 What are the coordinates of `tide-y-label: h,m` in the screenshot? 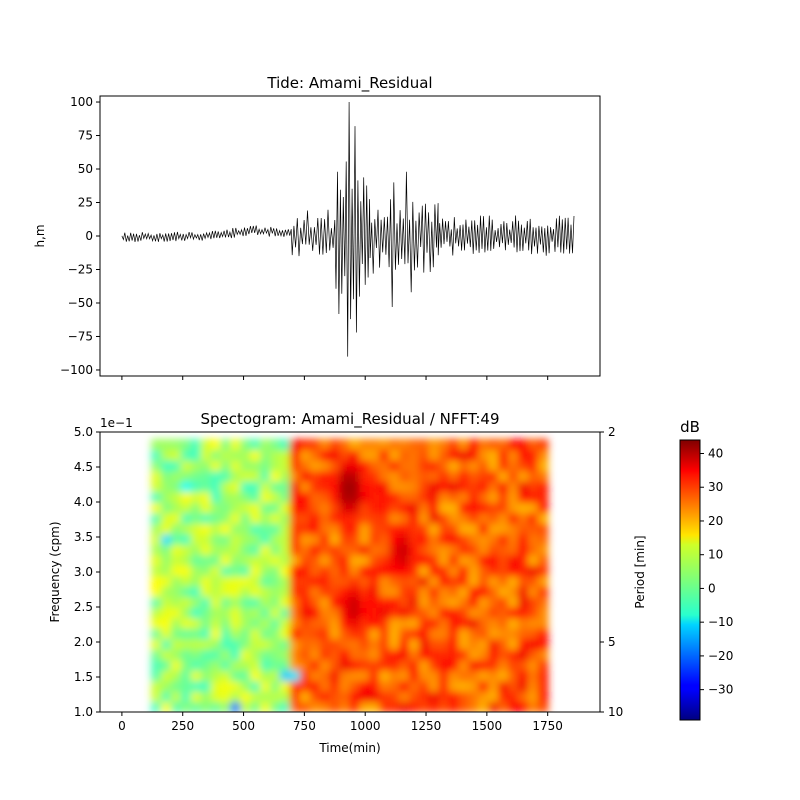 It's located at (40, 235).